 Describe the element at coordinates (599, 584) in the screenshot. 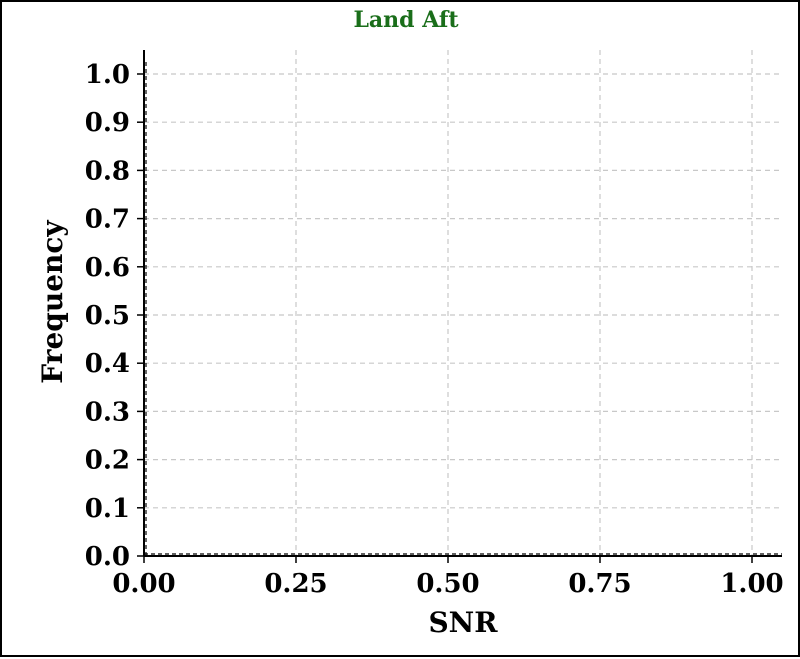

I see `x-tick-label: 0.75` at that location.